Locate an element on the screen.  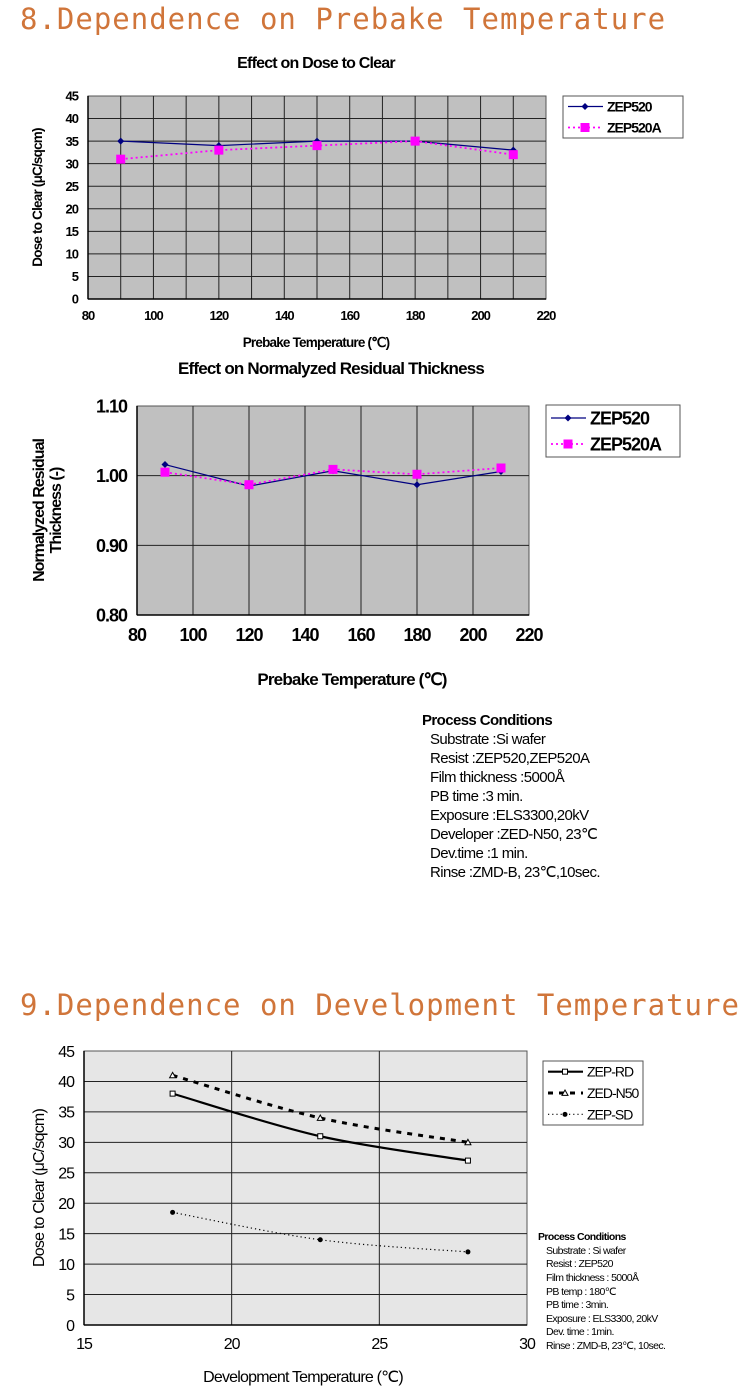
section-title-development: 9.Dependence on Development Temperature is located at coordinates (380, 1005).